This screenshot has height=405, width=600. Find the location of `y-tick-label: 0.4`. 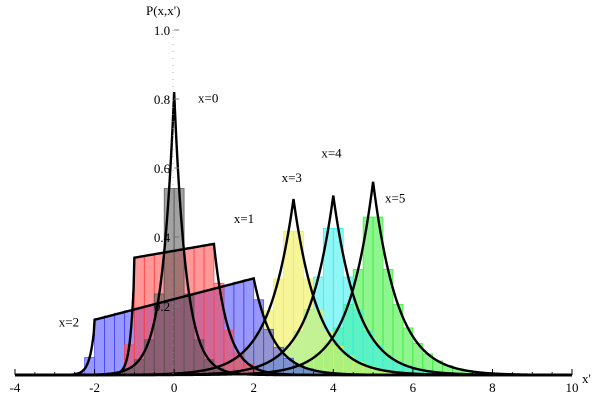

y-tick-label: 0.4 is located at coordinates (162, 237).